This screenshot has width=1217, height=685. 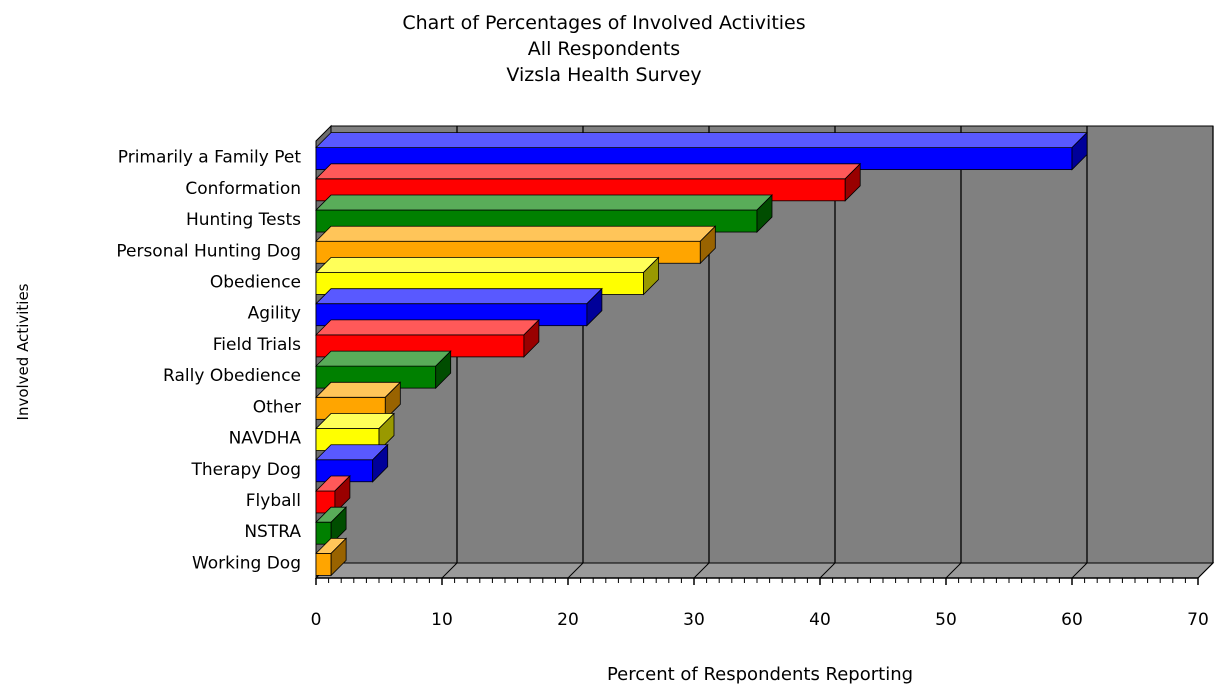 I want to click on chart-title-line-2: All Respondents, so click(x=604, y=49).